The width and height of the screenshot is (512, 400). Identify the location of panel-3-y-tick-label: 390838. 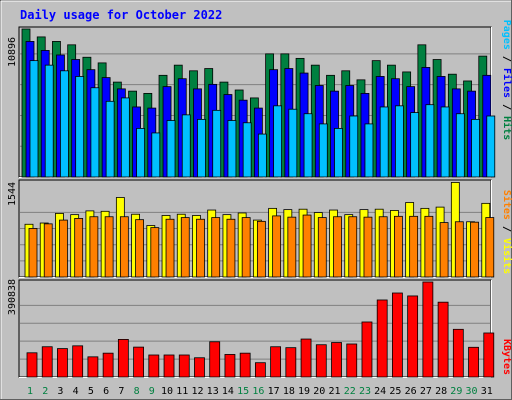
(12, 297).